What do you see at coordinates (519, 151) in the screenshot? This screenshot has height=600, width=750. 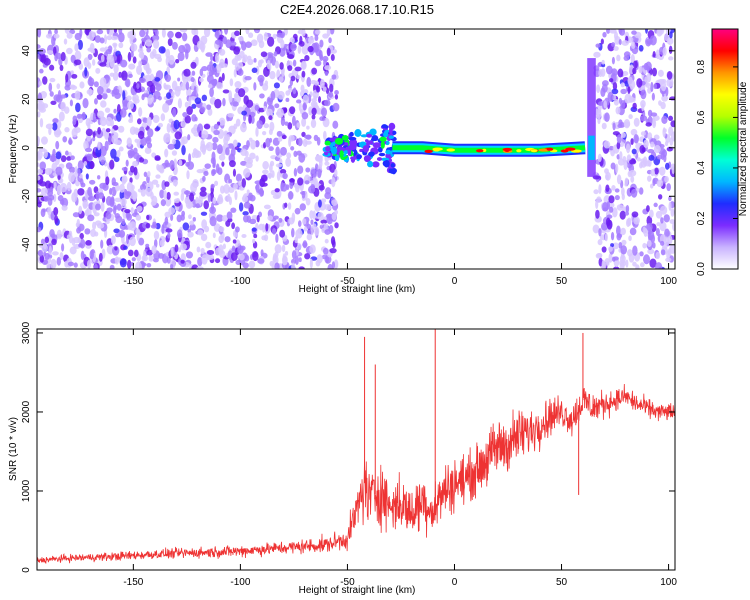 I see `signal-hotspot` at bounding box center [519, 151].